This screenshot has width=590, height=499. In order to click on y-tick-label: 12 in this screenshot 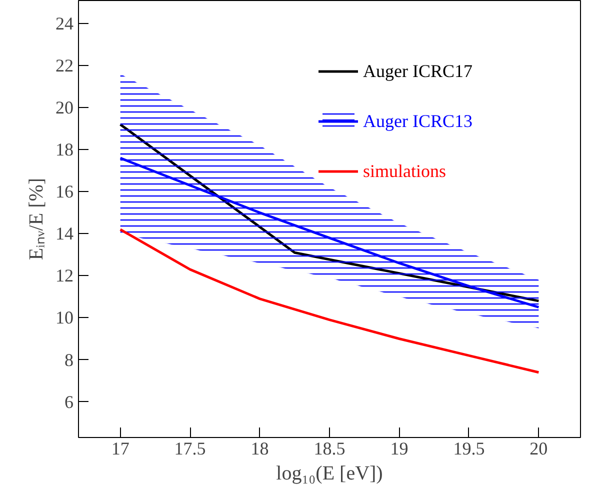, I will do `click(65, 276)`.